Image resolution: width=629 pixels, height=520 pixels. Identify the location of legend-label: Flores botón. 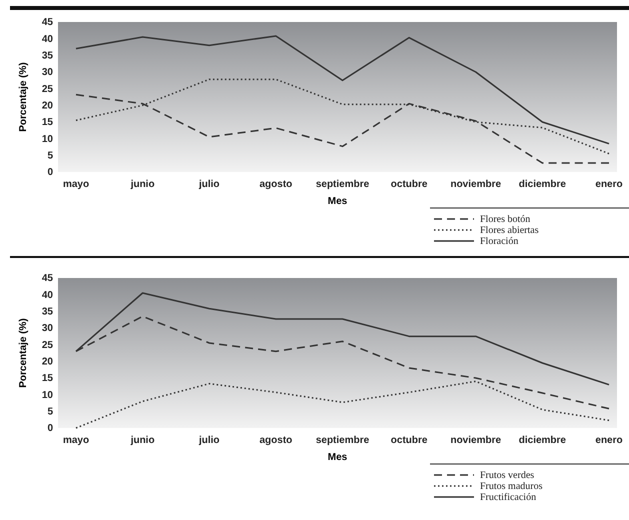
(505, 219).